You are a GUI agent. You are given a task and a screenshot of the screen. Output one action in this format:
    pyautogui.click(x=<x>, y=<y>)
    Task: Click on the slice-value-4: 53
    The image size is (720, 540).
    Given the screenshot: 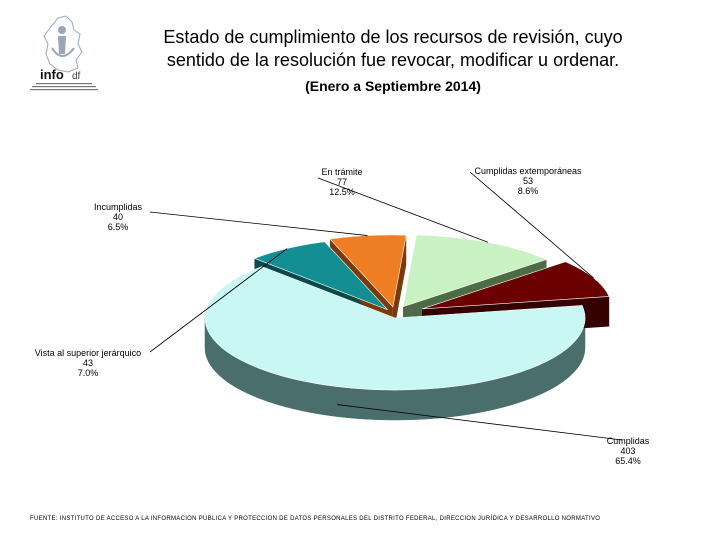 What is the action you would take?
    pyautogui.click(x=528, y=181)
    